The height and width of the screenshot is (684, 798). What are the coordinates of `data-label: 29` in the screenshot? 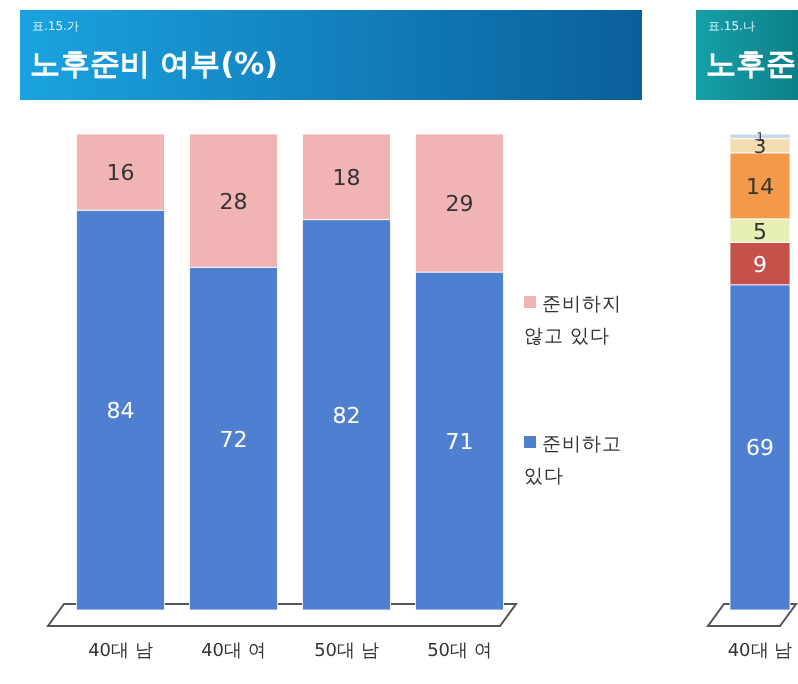 It's located at (459, 203).